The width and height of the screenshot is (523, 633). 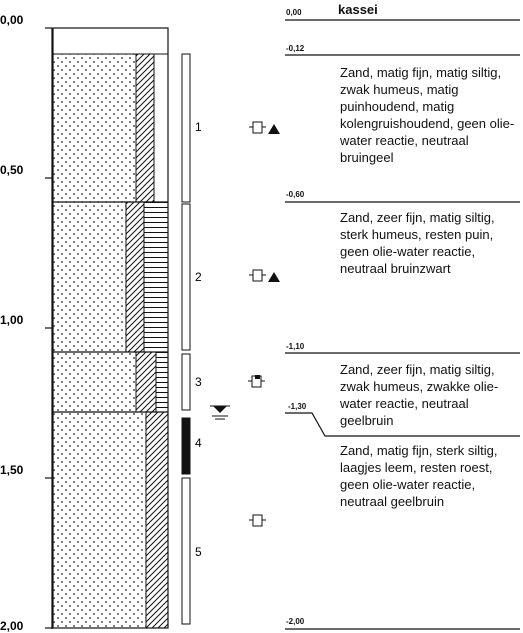 What do you see at coordinates (294, 12) in the screenshot?
I see `layer-top-label: 0,00` at bounding box center [294, 12].